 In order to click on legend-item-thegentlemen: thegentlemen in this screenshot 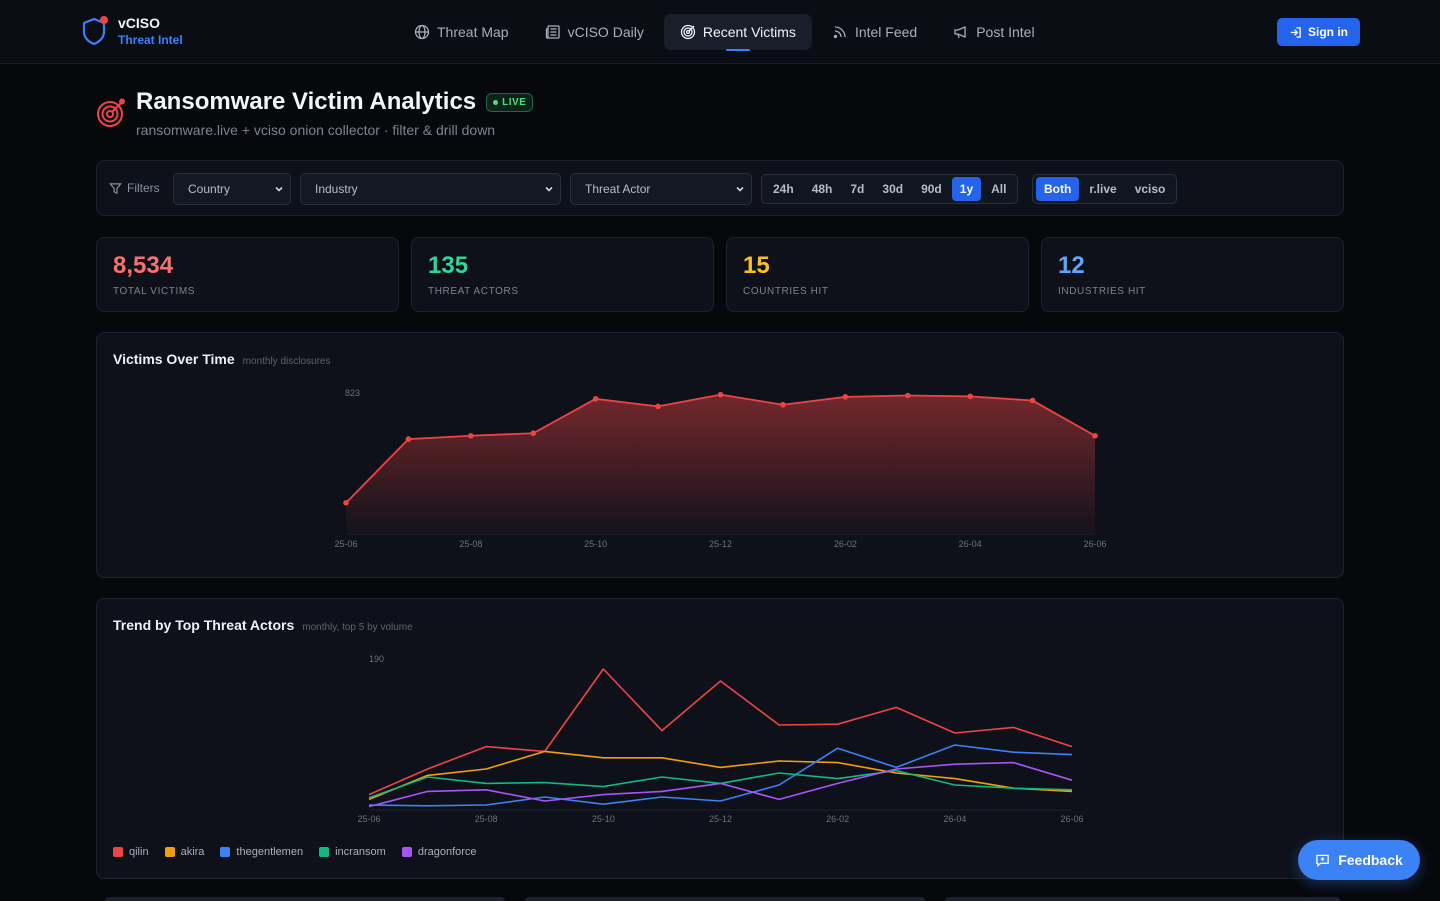, I will do `click(261, 852)`.